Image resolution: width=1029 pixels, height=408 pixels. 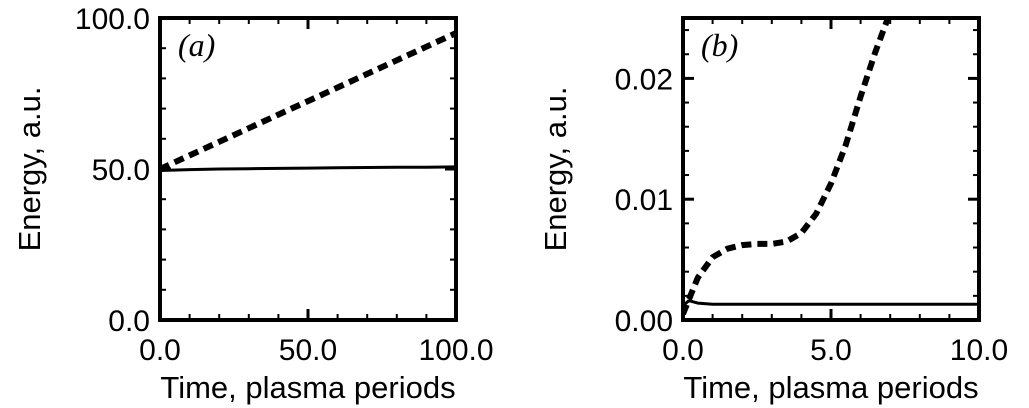 I want to click on panel-b-y-tick-label: 0.02, so click(x=644, y=79).